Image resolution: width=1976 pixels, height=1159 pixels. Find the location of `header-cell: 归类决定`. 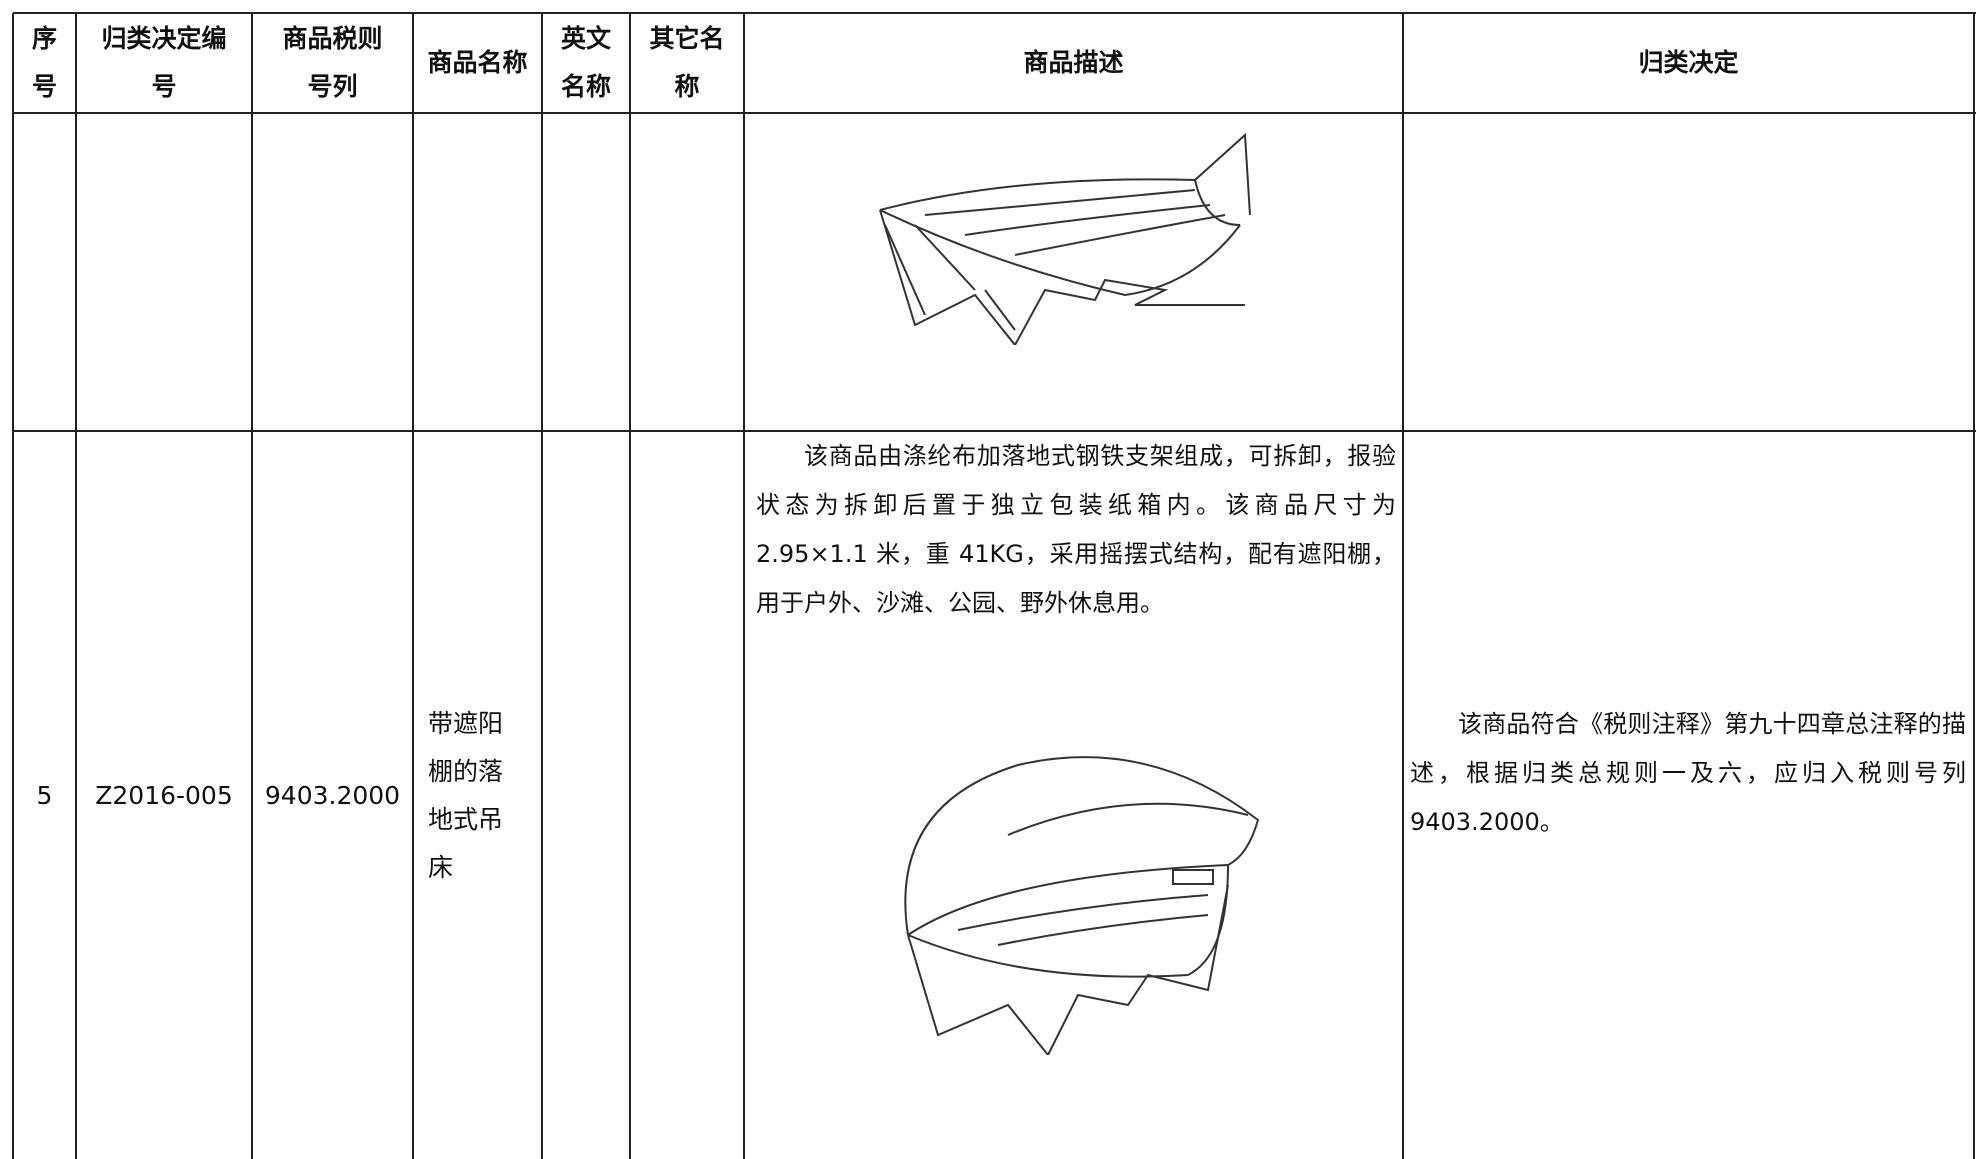

header-cell: 归类决定 is located at coordinates (1688, 62).